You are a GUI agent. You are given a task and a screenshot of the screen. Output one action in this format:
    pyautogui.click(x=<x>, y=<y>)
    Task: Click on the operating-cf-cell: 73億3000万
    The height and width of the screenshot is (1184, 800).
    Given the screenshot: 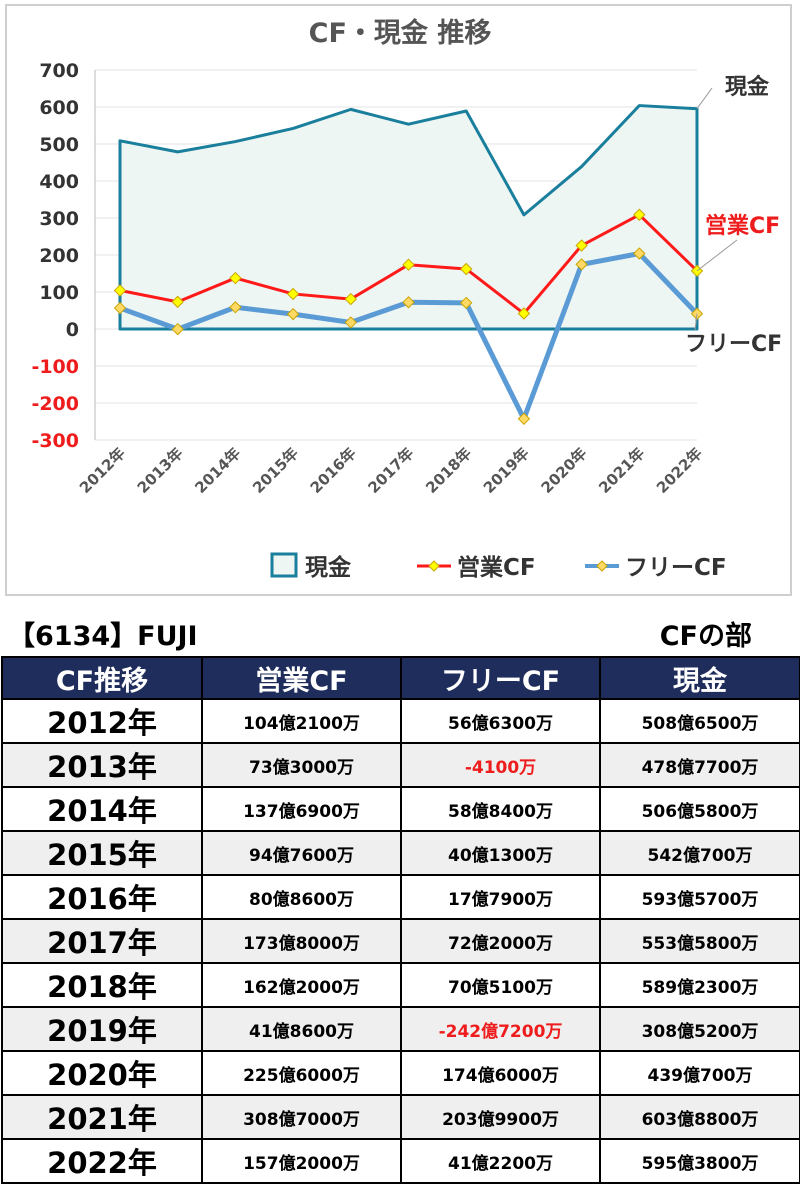 What is the action you would take?
    pyautogui.click(x=301, y=765)
    